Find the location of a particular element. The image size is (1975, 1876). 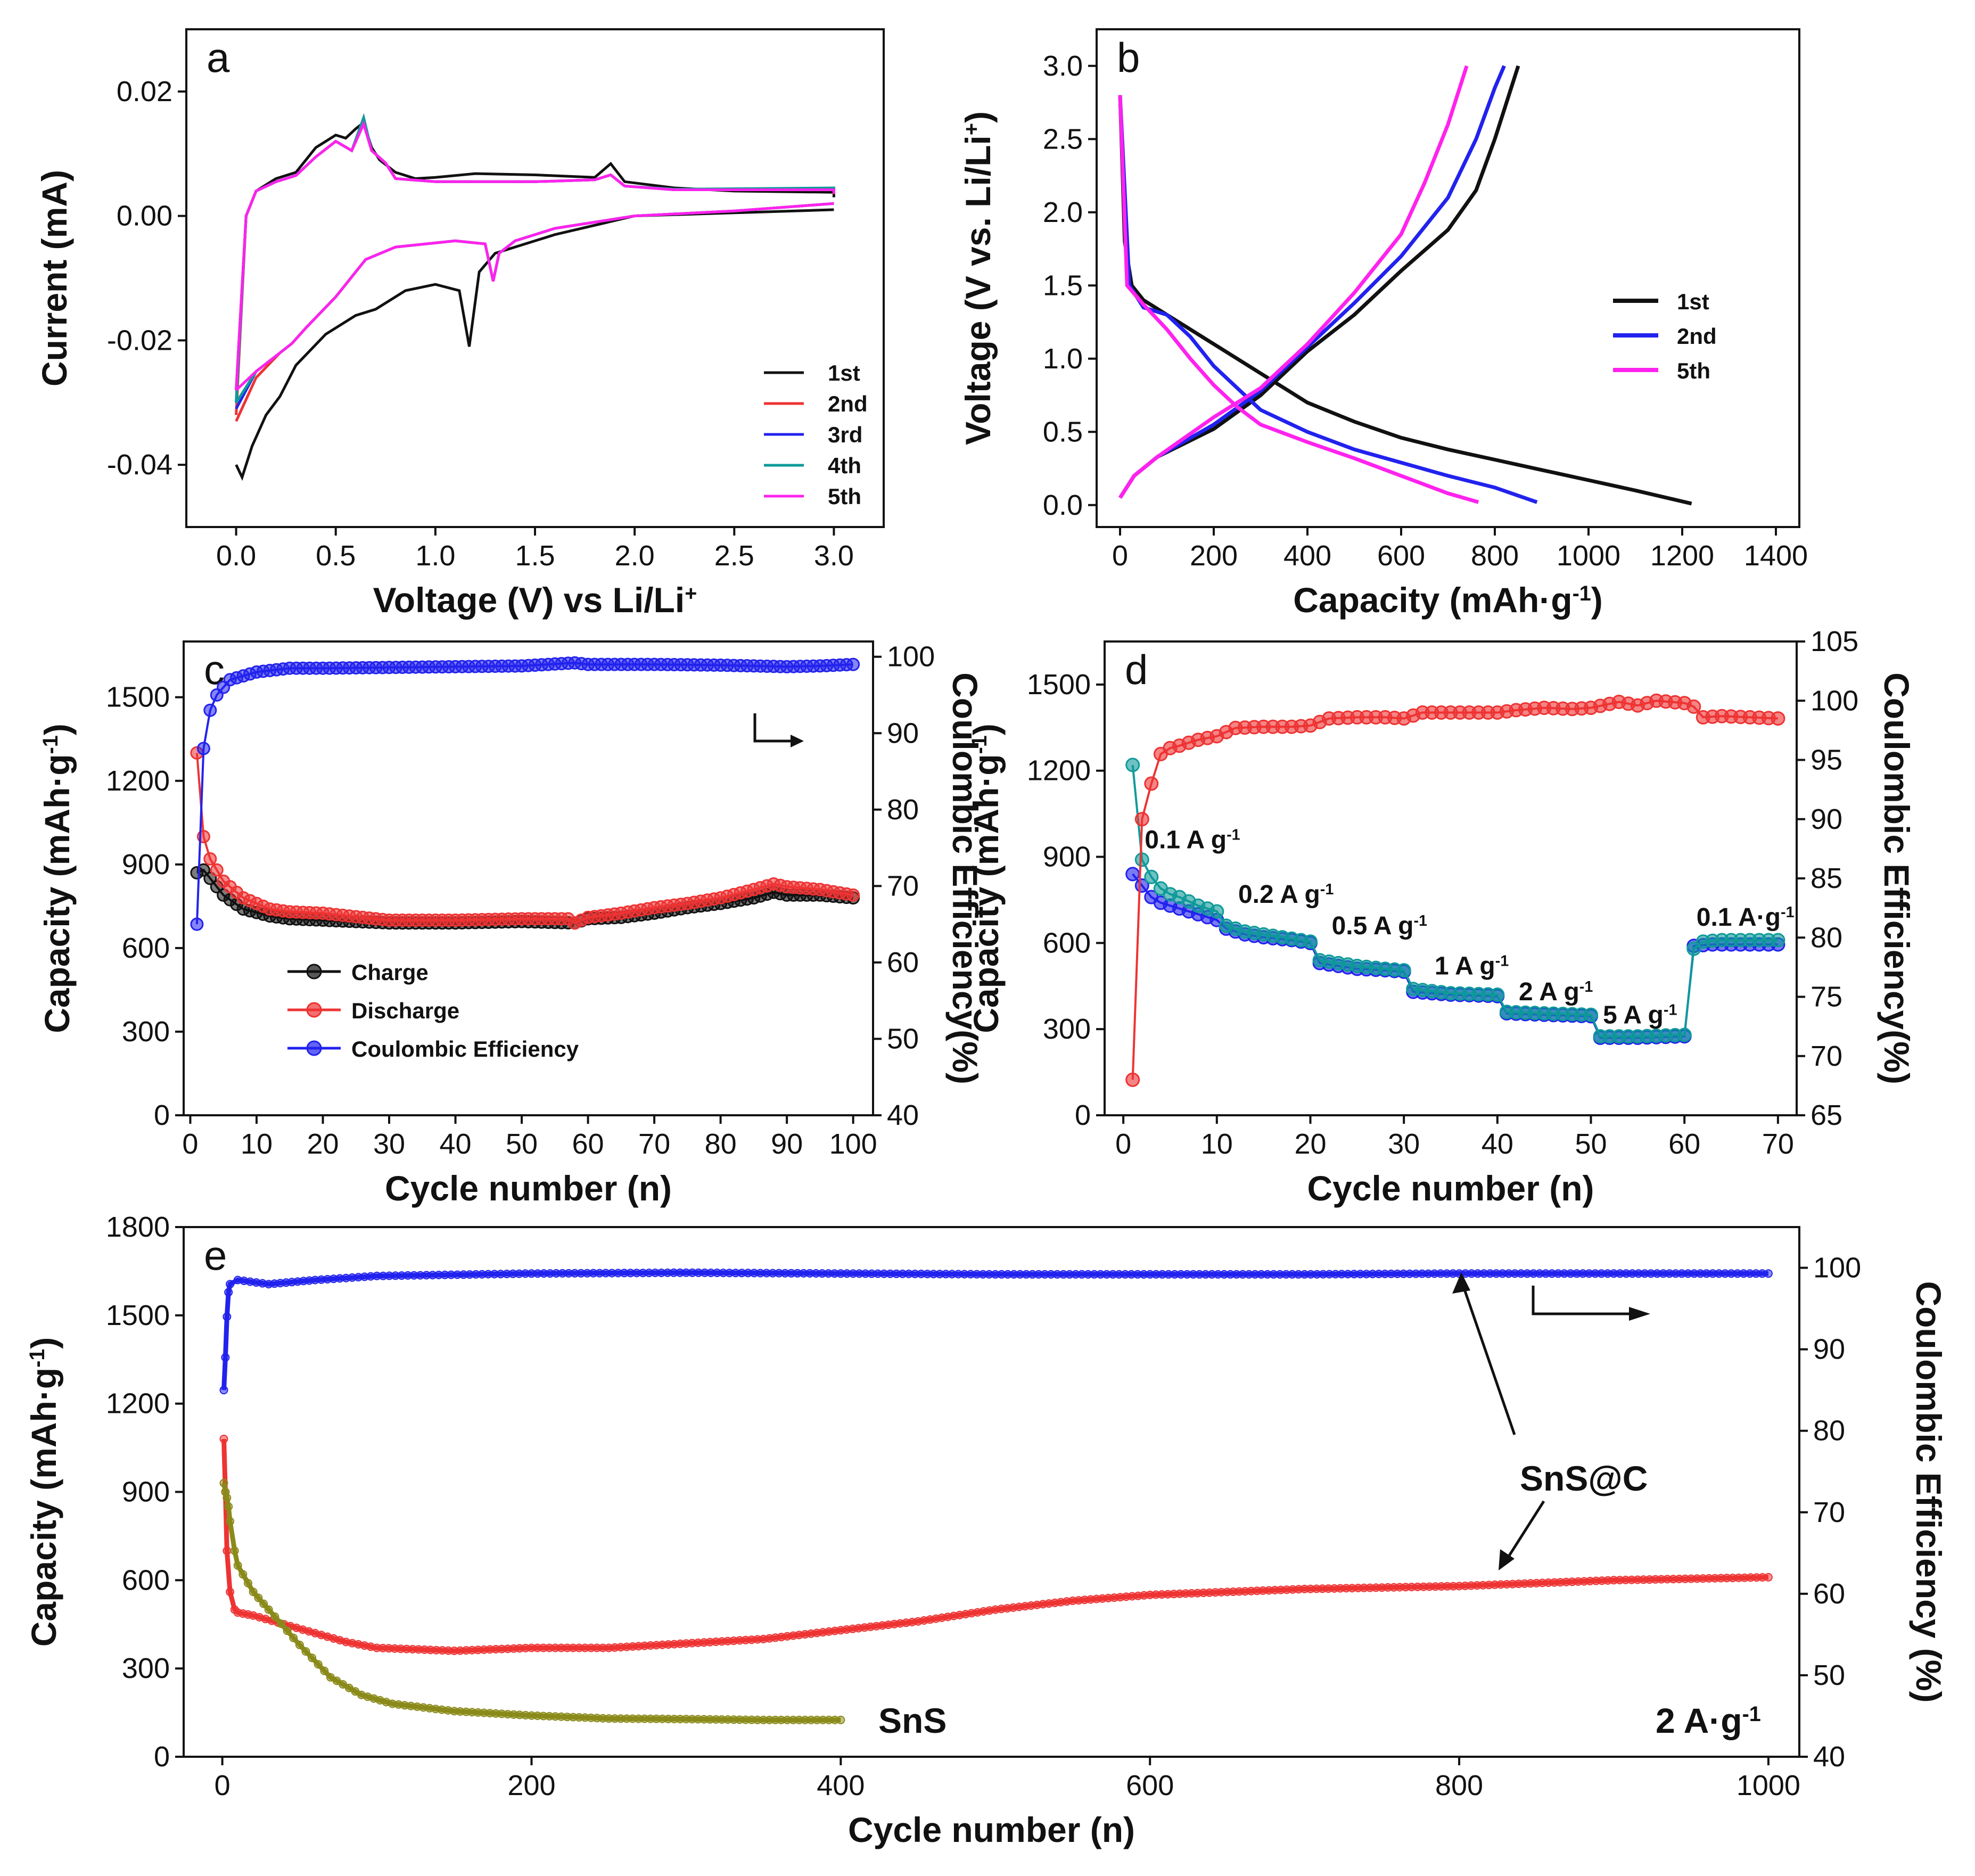

x-tick-label: 1.5 is located at coordinates (535, 556).